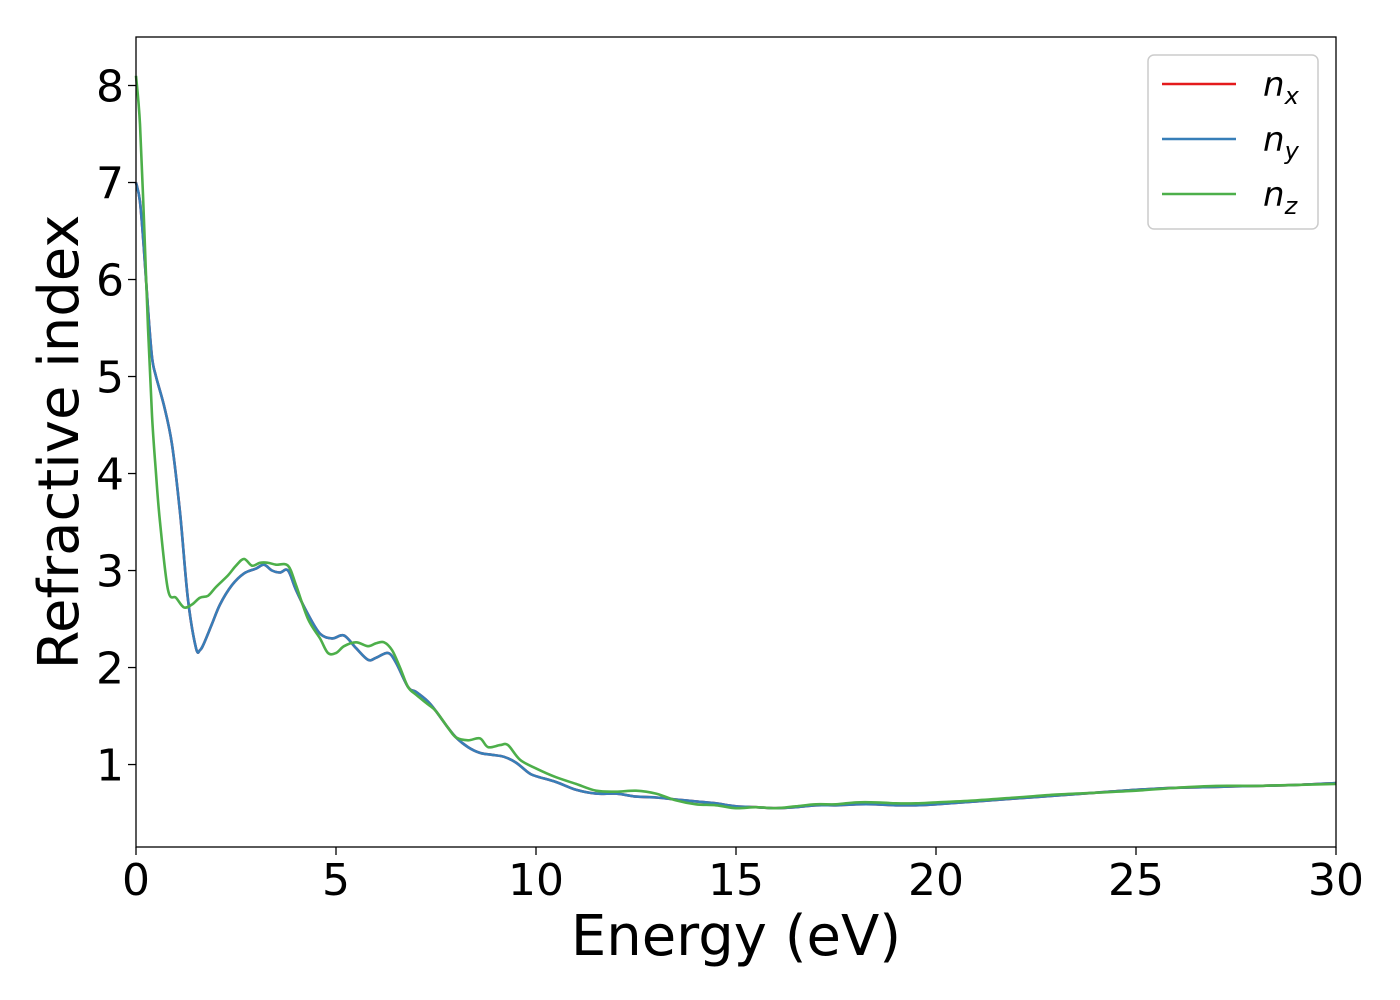  Describe the element at coordinates (110, 572) in the screenshot. I see `y-tick-label: 3` at that location.